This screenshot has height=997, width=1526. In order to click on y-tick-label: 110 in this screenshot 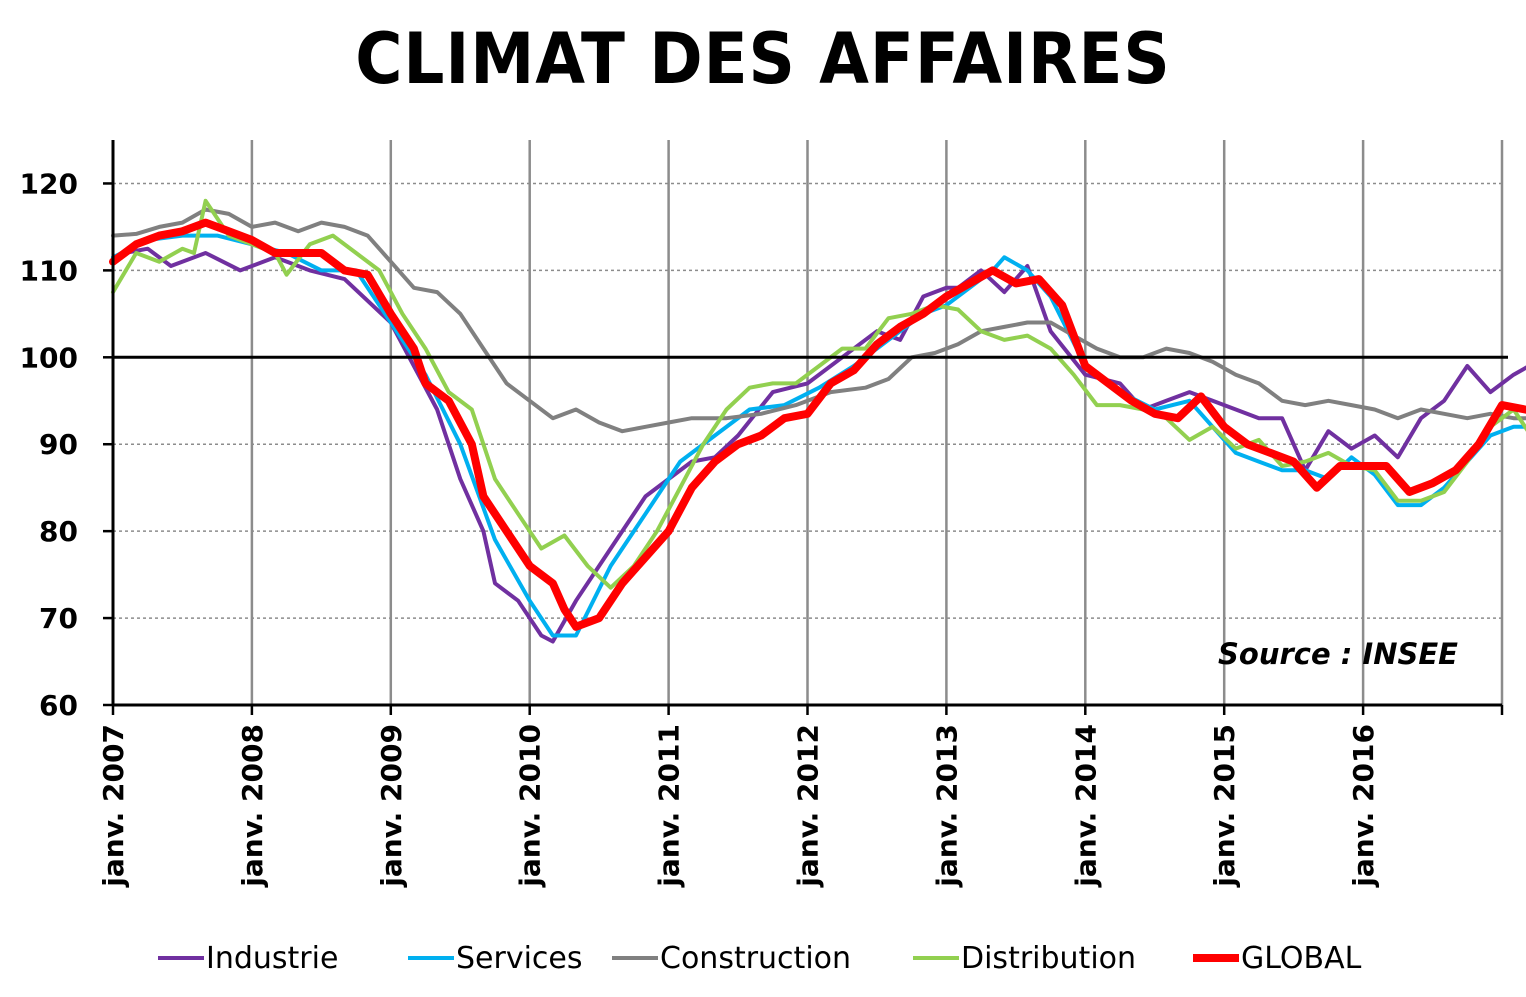, I will do `click(49, 270)`.